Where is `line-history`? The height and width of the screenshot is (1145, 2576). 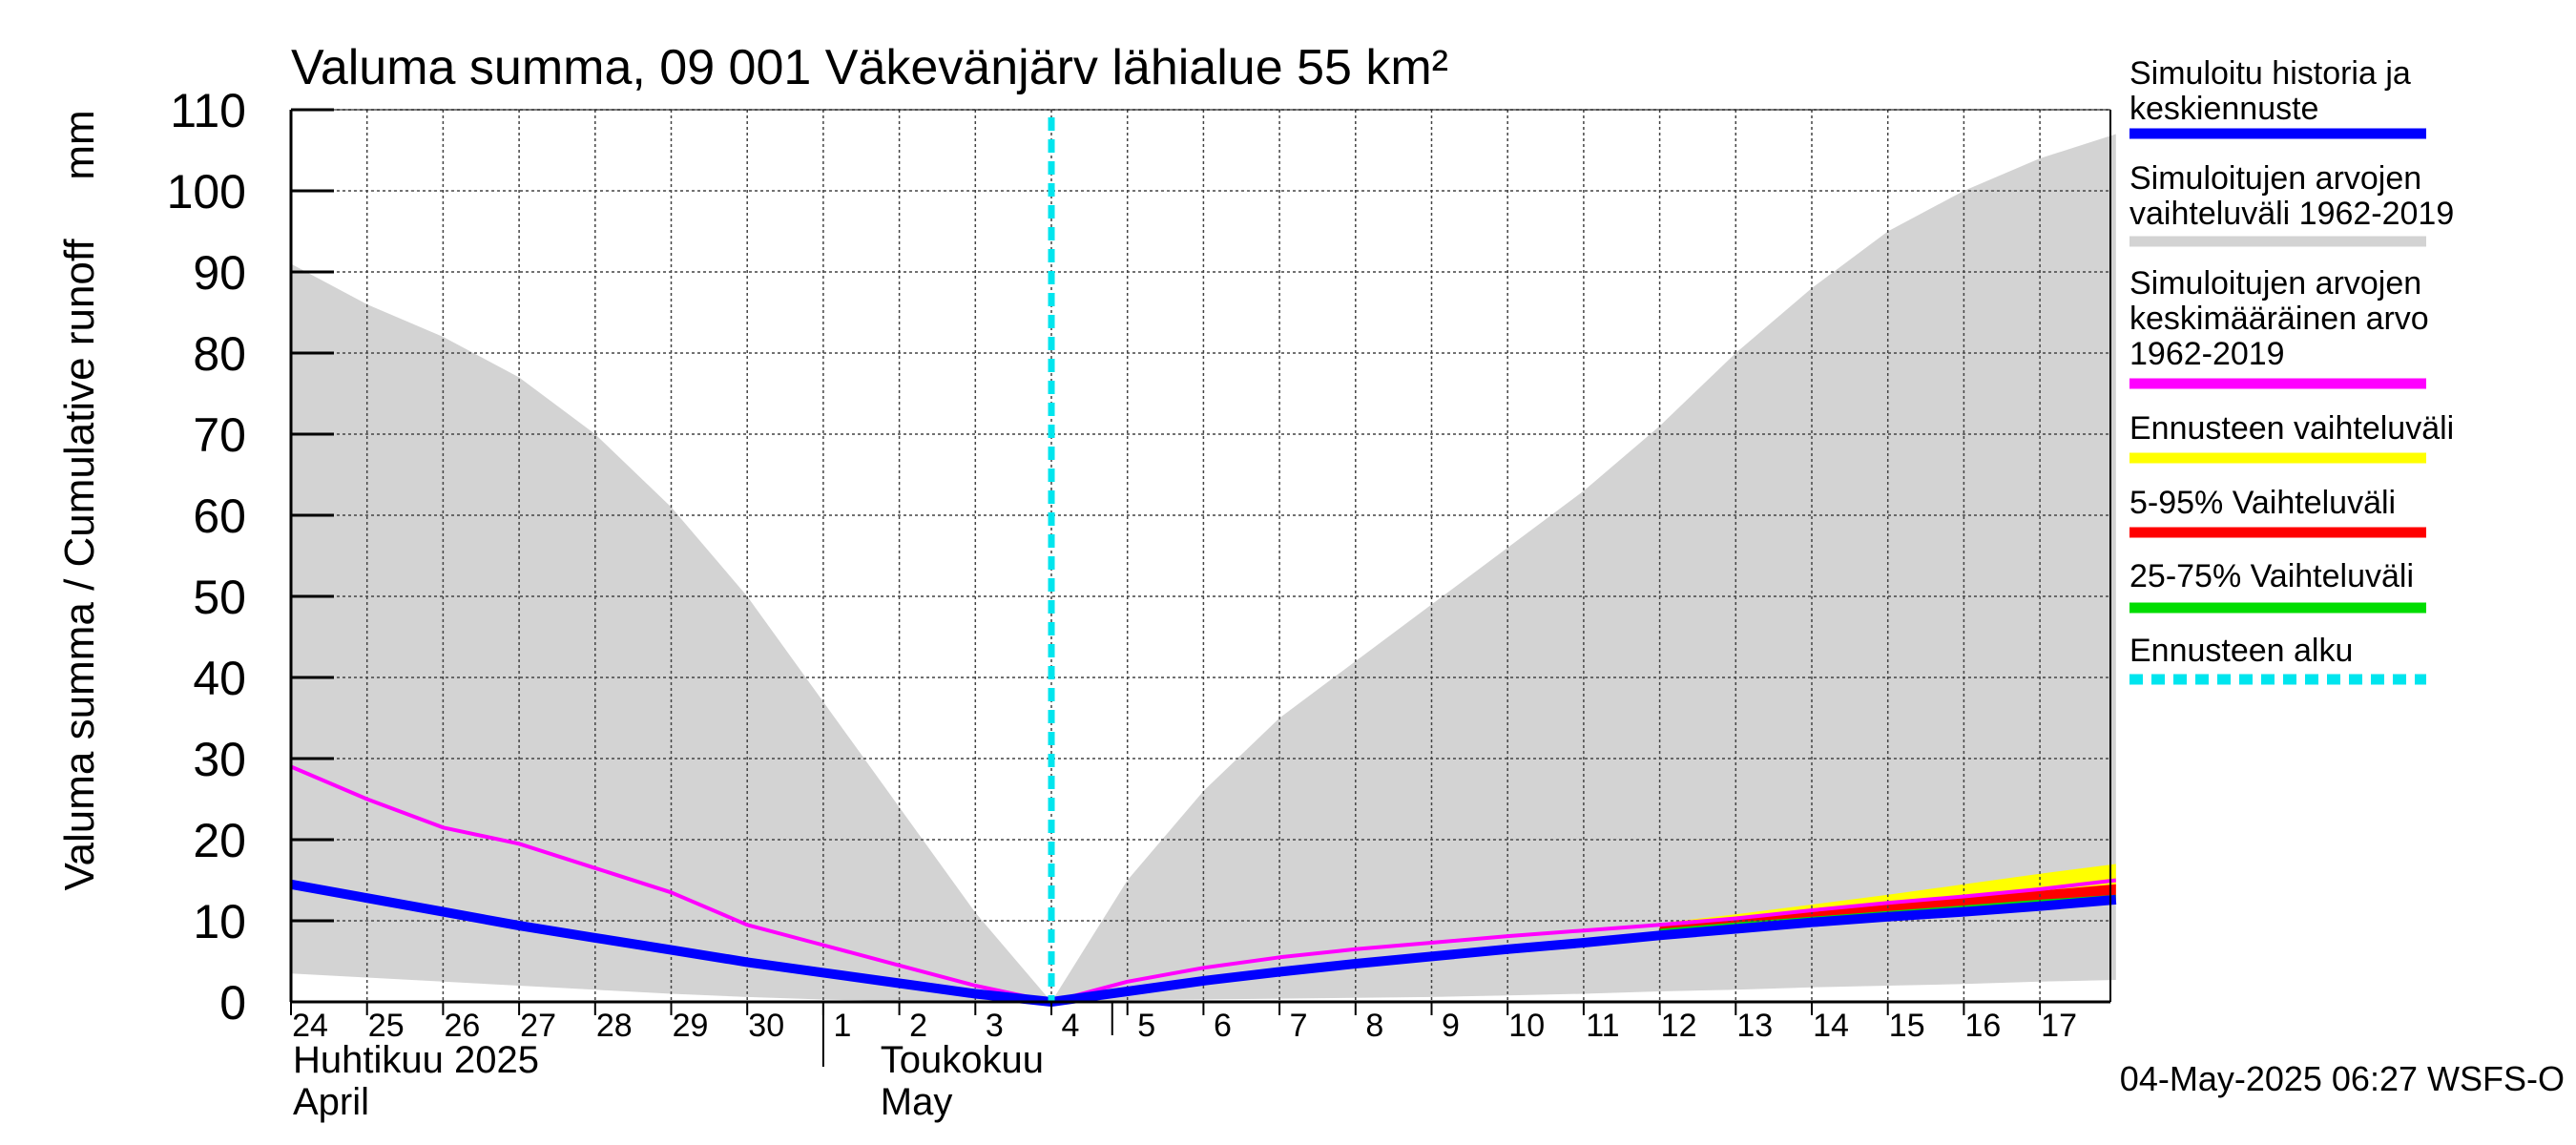 line-history is located at coordinates (1203, 943).